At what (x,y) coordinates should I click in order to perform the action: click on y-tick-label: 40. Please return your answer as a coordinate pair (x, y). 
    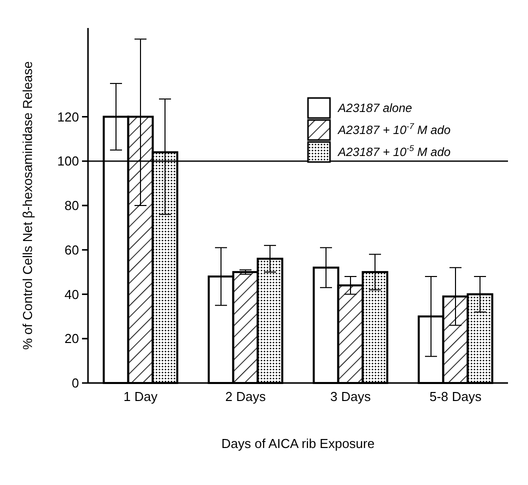
    Looking at the image, I should click on (71, 294).